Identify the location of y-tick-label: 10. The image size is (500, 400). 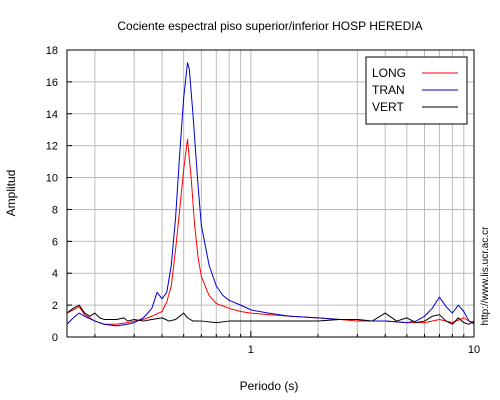
(52, 179).